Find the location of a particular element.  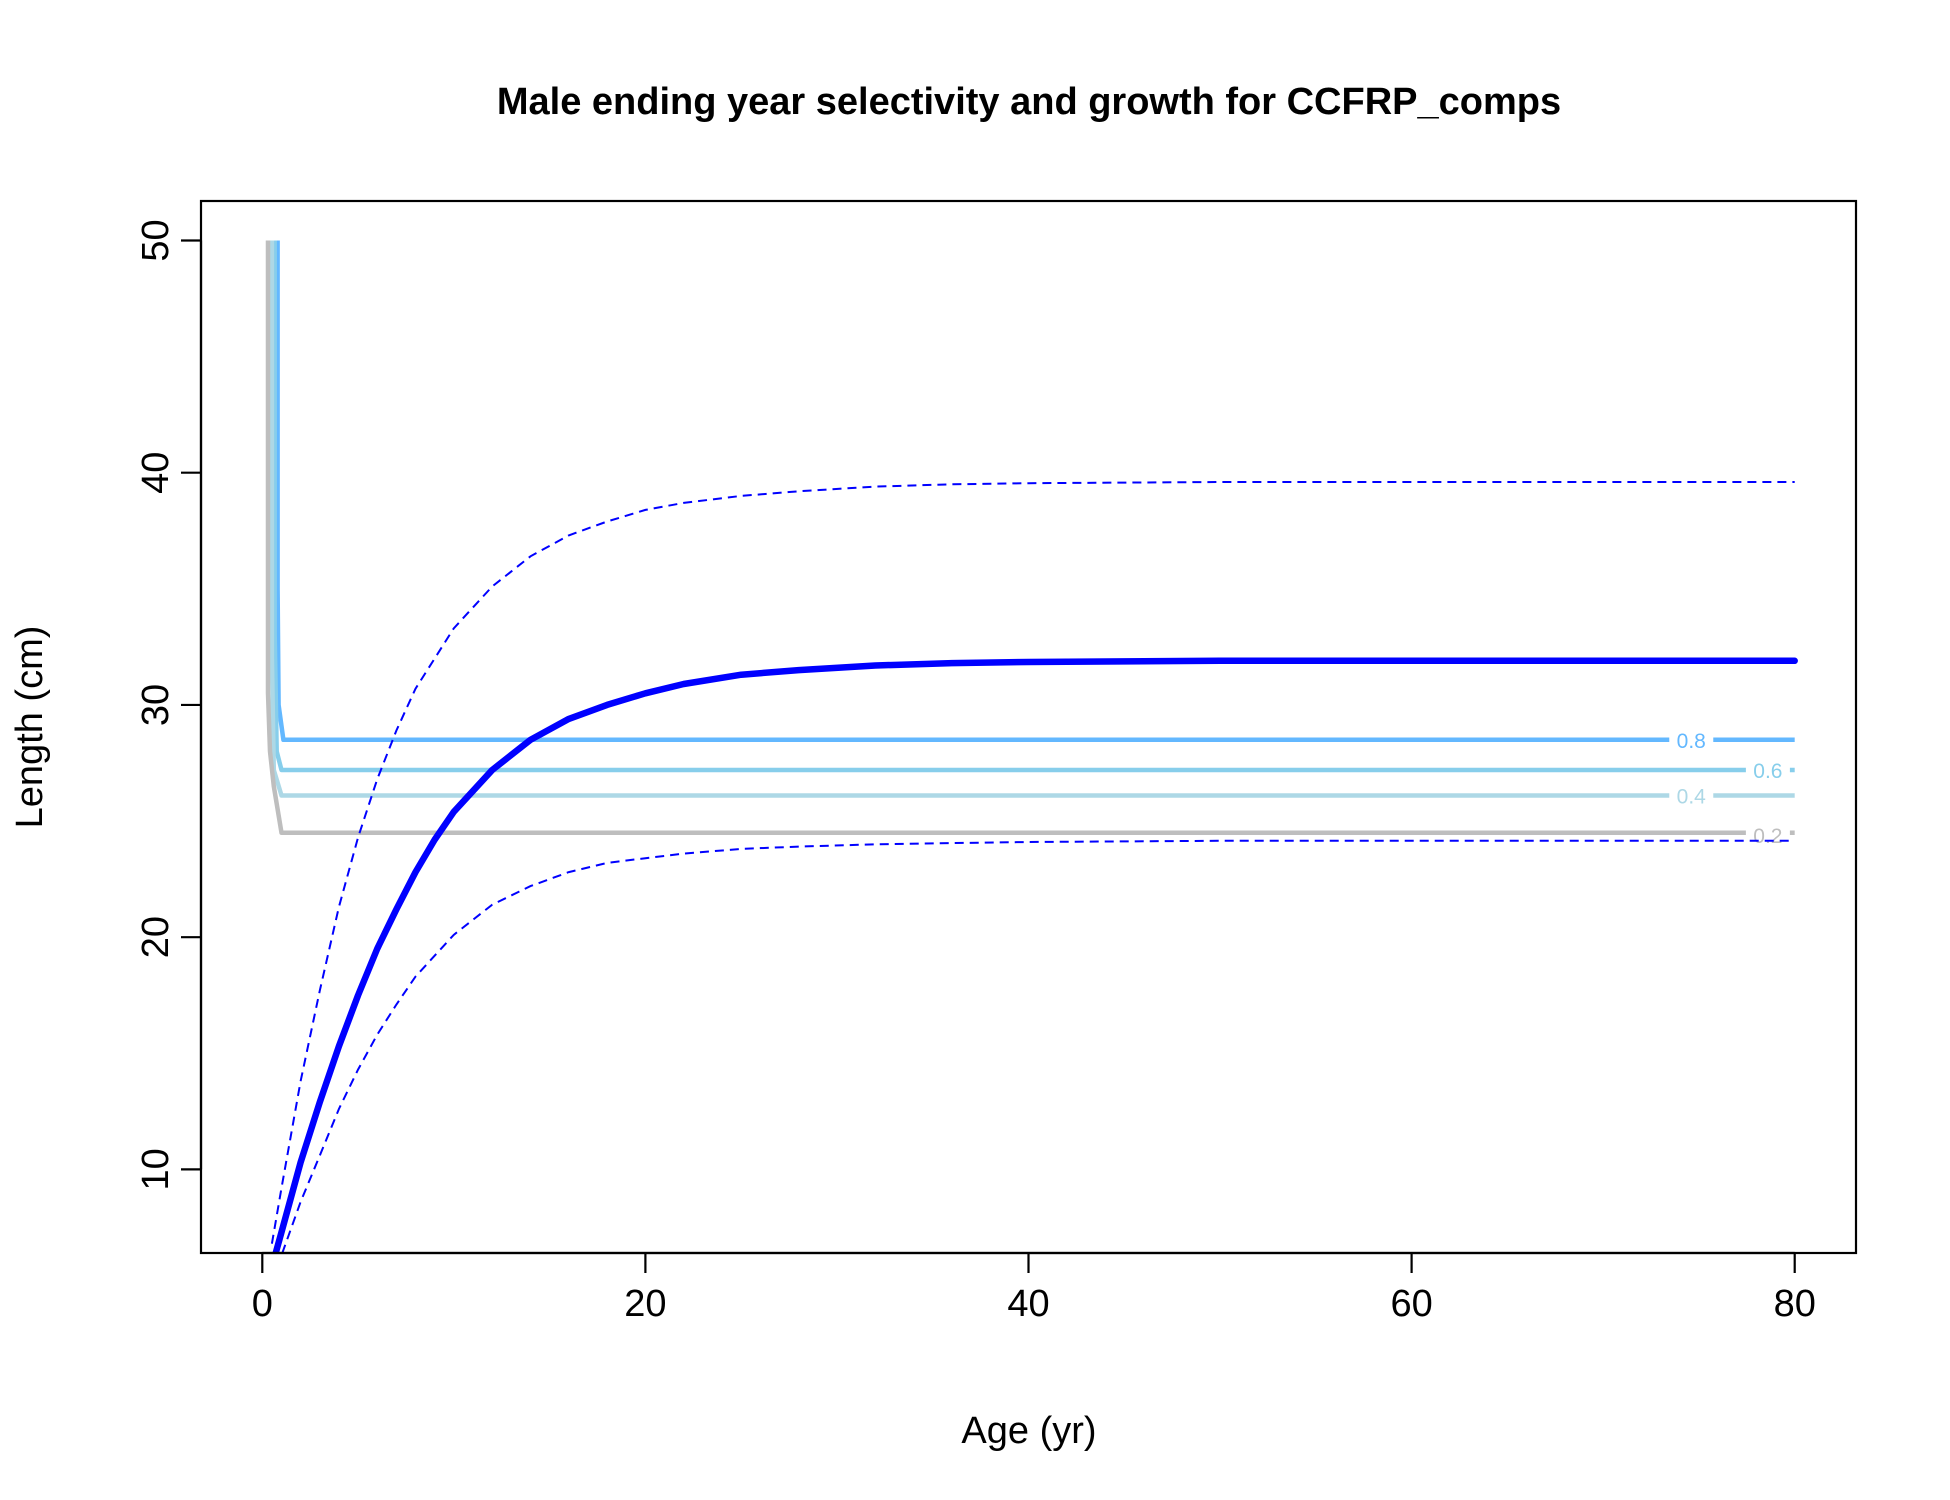

x-tick-label: 60 is located at coordinates (1411, 1304).